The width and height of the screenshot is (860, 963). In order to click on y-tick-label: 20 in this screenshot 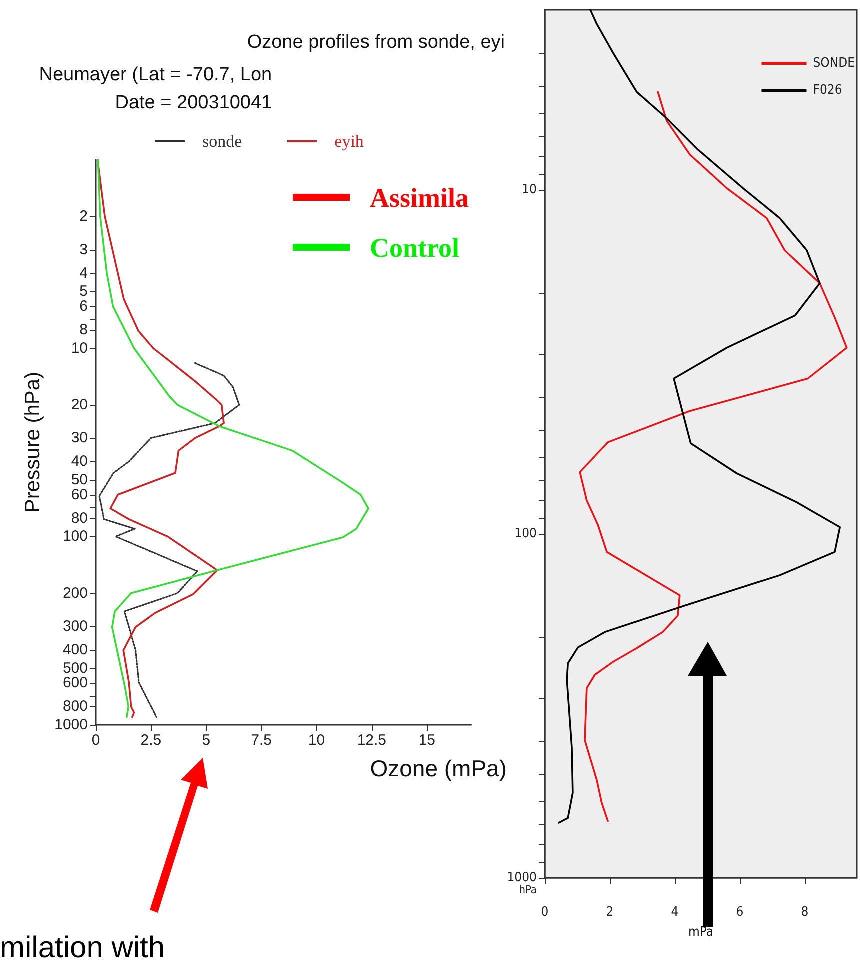, I will do `click(79, 405)`.